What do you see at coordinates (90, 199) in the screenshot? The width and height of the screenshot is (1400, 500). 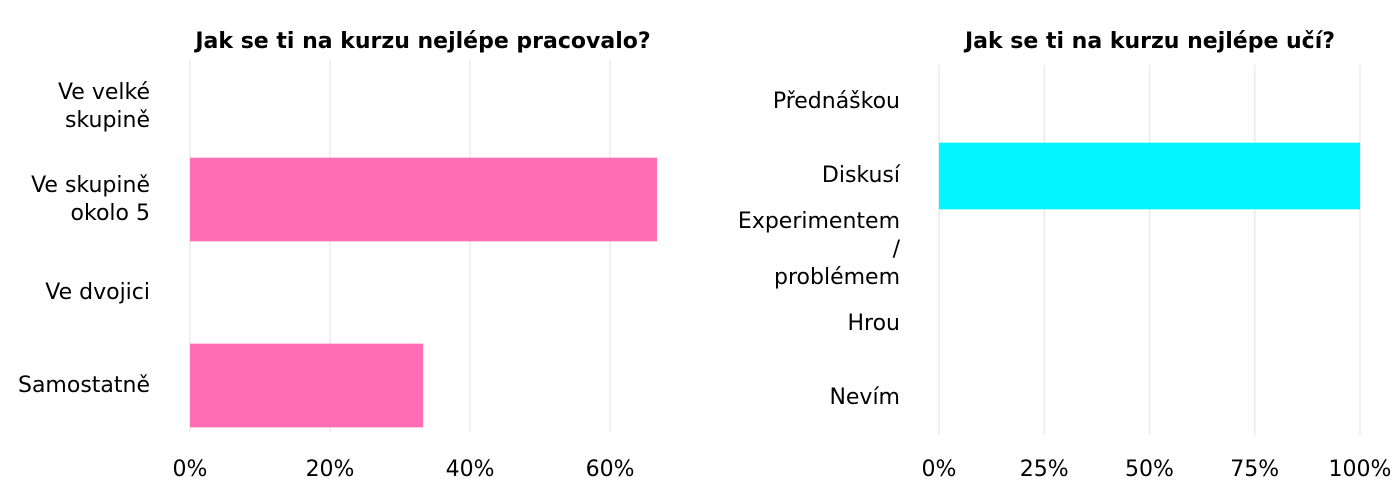 I see `y-tick-label: Ve skupině okolo 5` at bounding box center [90, 199].